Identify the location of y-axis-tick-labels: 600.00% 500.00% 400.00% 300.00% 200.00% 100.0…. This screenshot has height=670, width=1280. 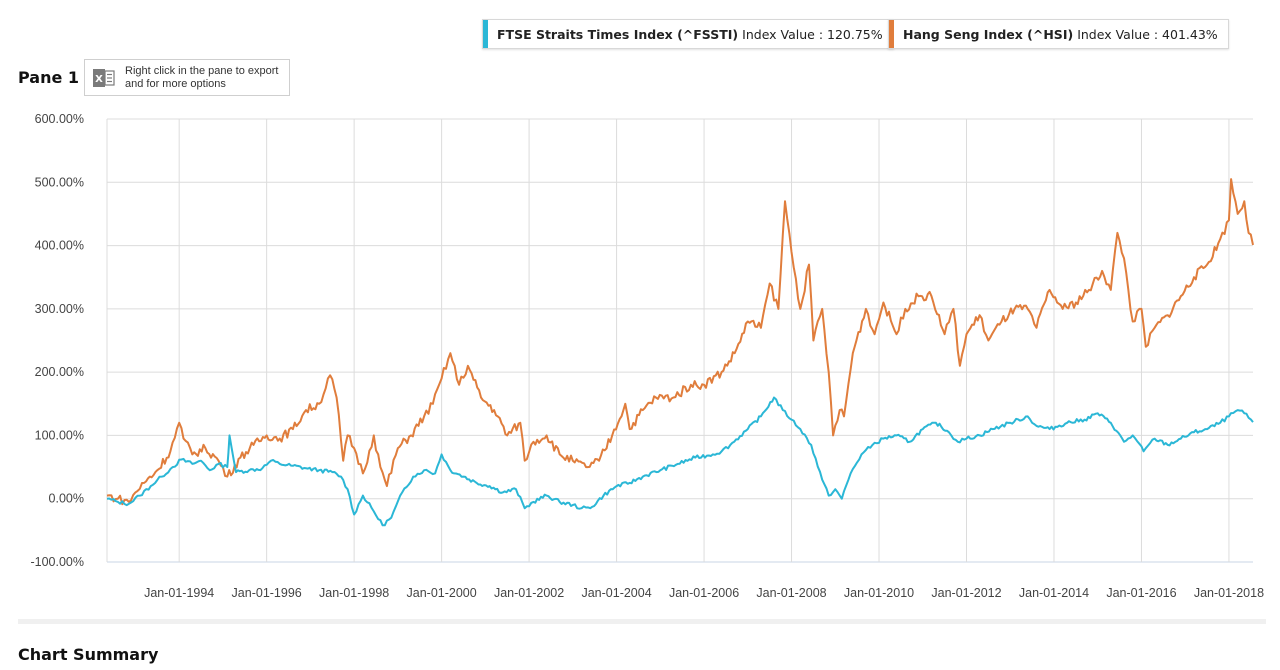
(57, 340).